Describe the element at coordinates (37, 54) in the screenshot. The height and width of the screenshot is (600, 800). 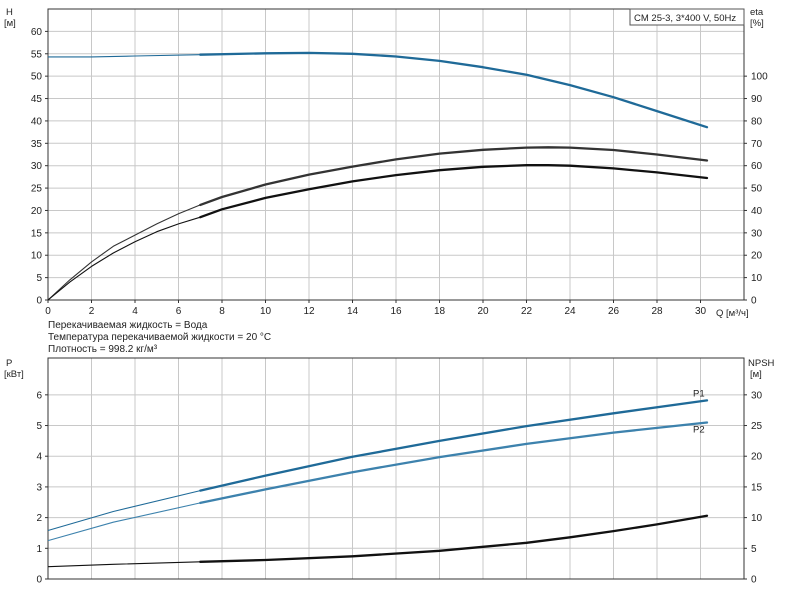
I see `top-left-tick-label: 55` at that location.